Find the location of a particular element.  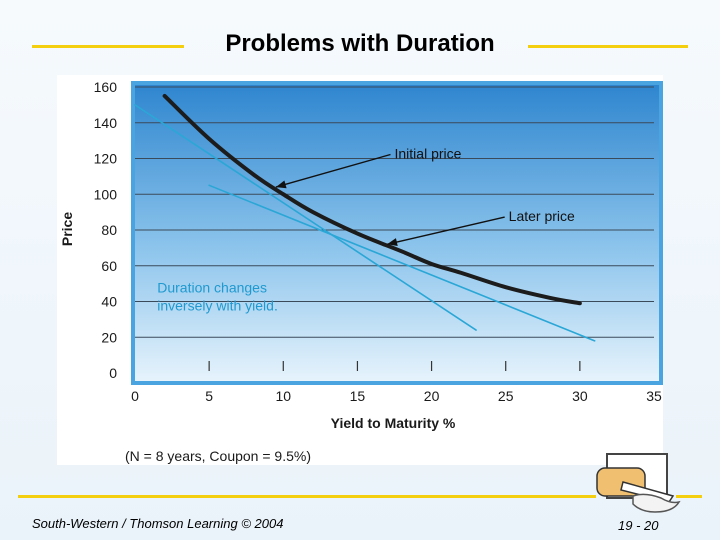

y-tick-label: 40 is located at coordinates (109, 302).